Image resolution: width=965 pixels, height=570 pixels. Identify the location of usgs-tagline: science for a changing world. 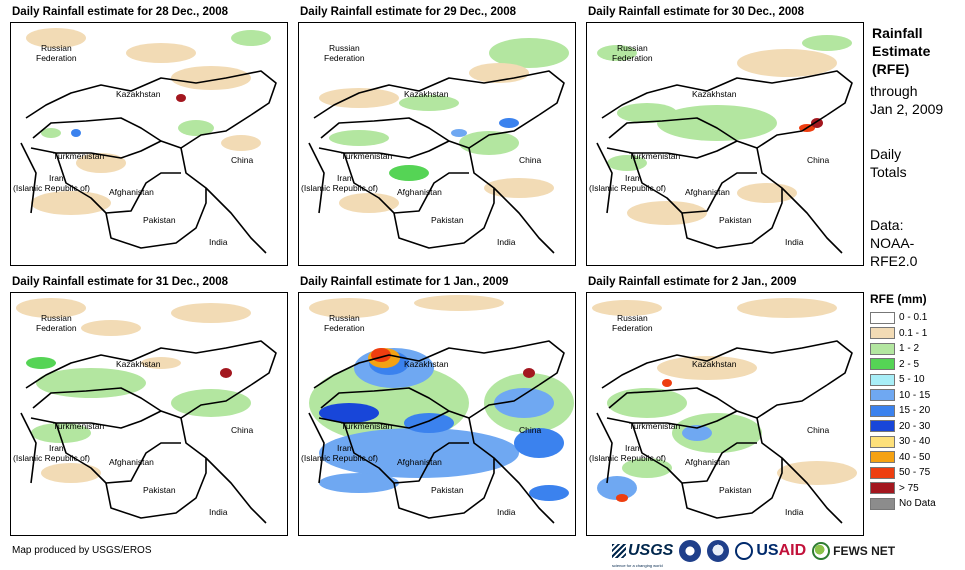
(637, 565).